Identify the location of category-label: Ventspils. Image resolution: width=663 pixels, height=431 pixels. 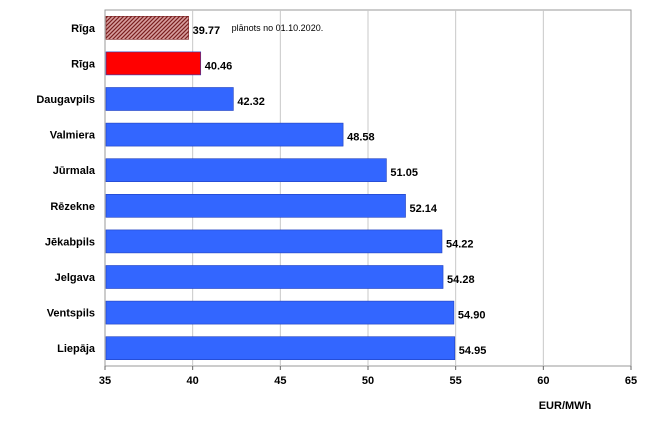
(71, 314).